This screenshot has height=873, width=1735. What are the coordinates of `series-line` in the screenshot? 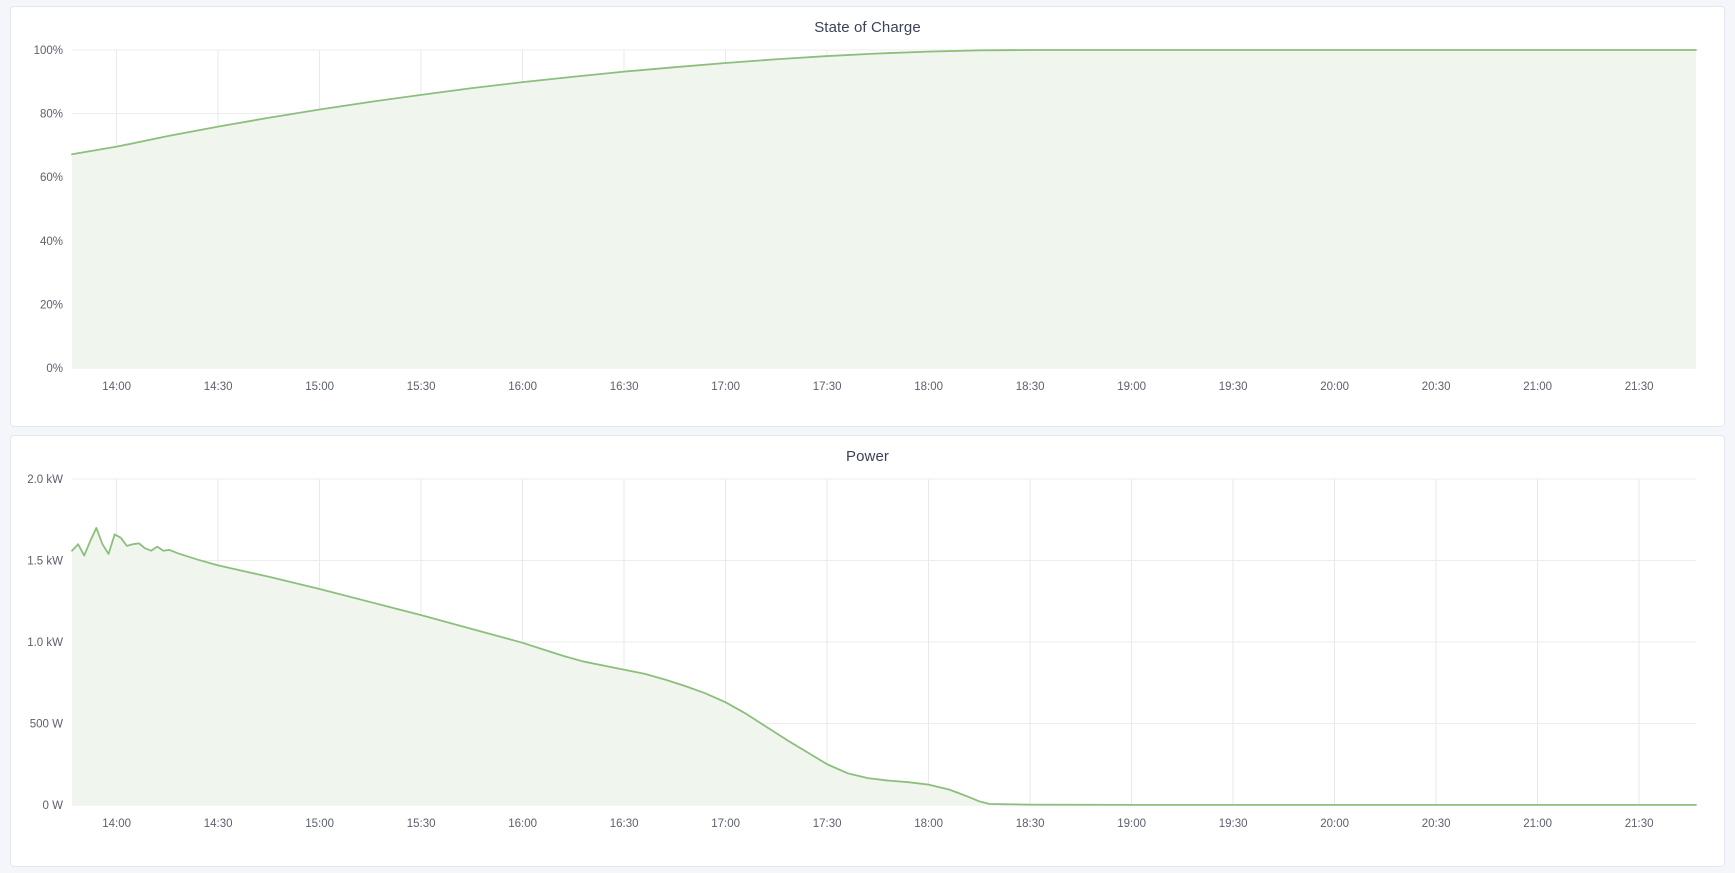 It's located at (884, 102).